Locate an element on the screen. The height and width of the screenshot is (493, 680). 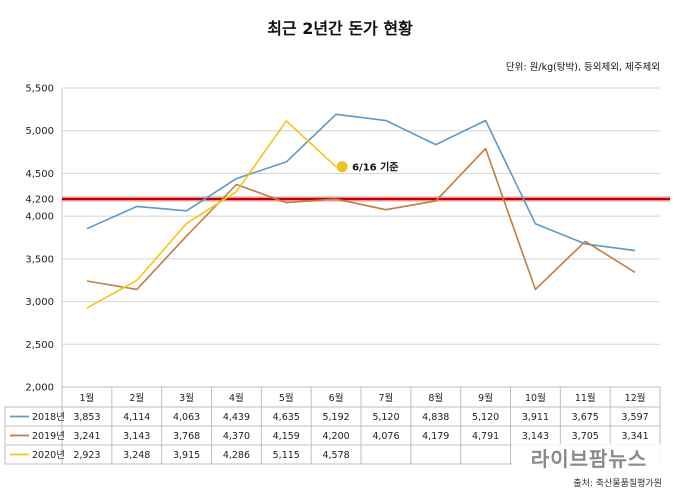
data-label: 4,791 is located at coordinates (485, 436).